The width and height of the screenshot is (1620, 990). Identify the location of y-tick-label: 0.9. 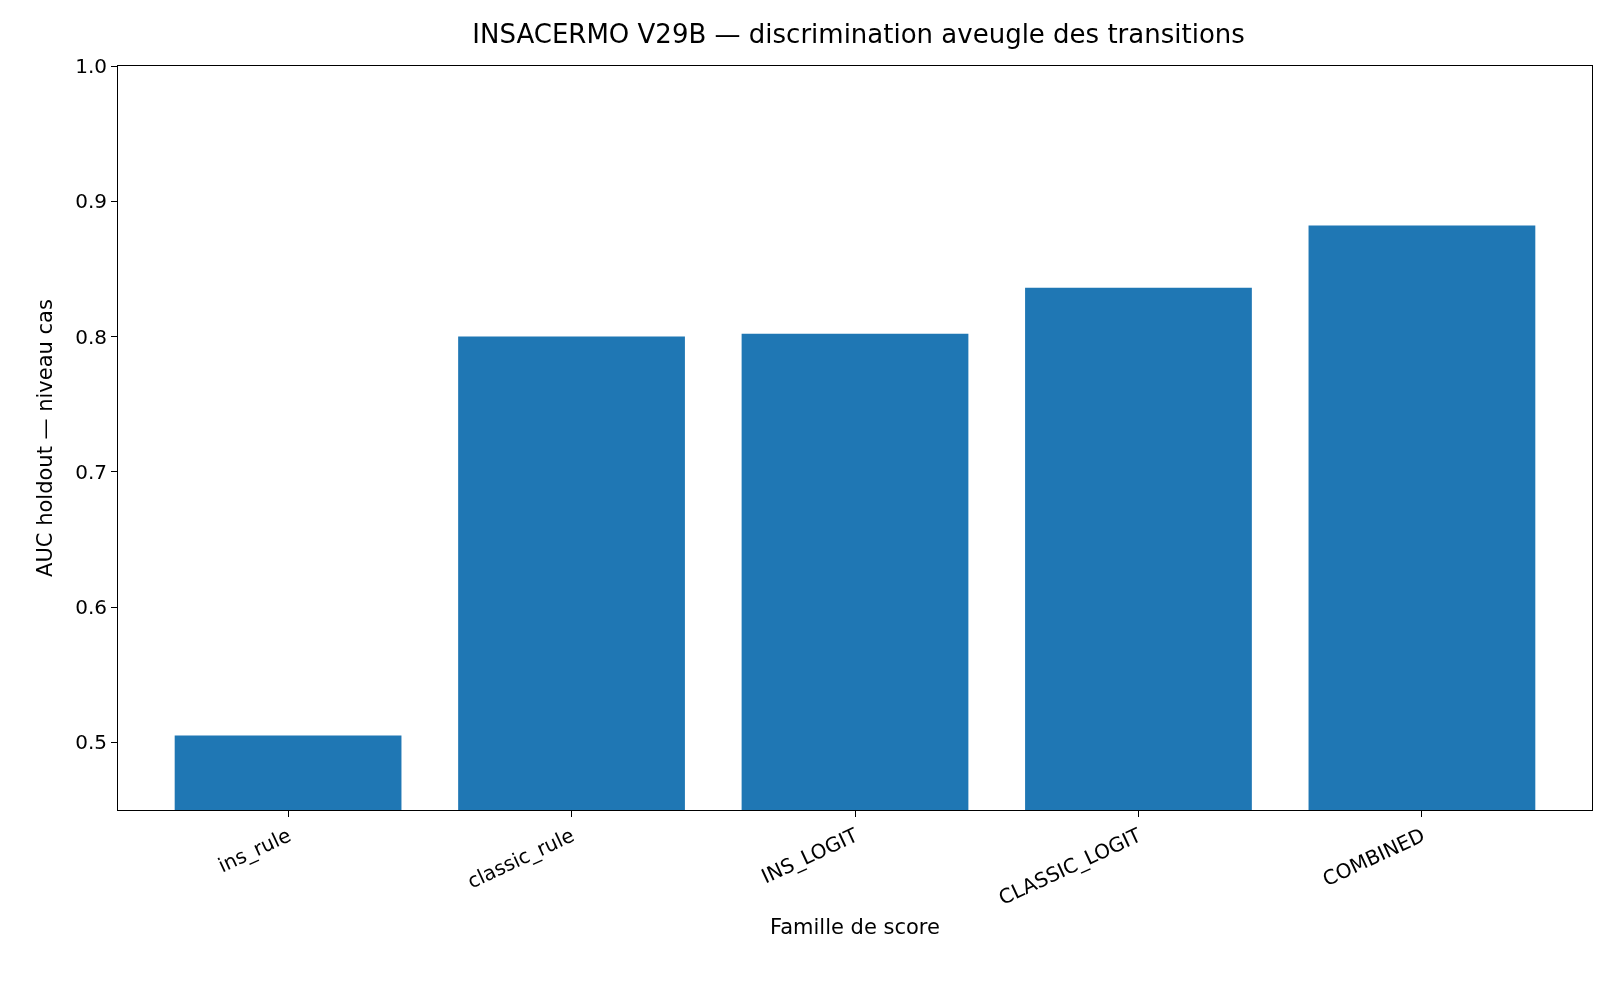
(91, 201).